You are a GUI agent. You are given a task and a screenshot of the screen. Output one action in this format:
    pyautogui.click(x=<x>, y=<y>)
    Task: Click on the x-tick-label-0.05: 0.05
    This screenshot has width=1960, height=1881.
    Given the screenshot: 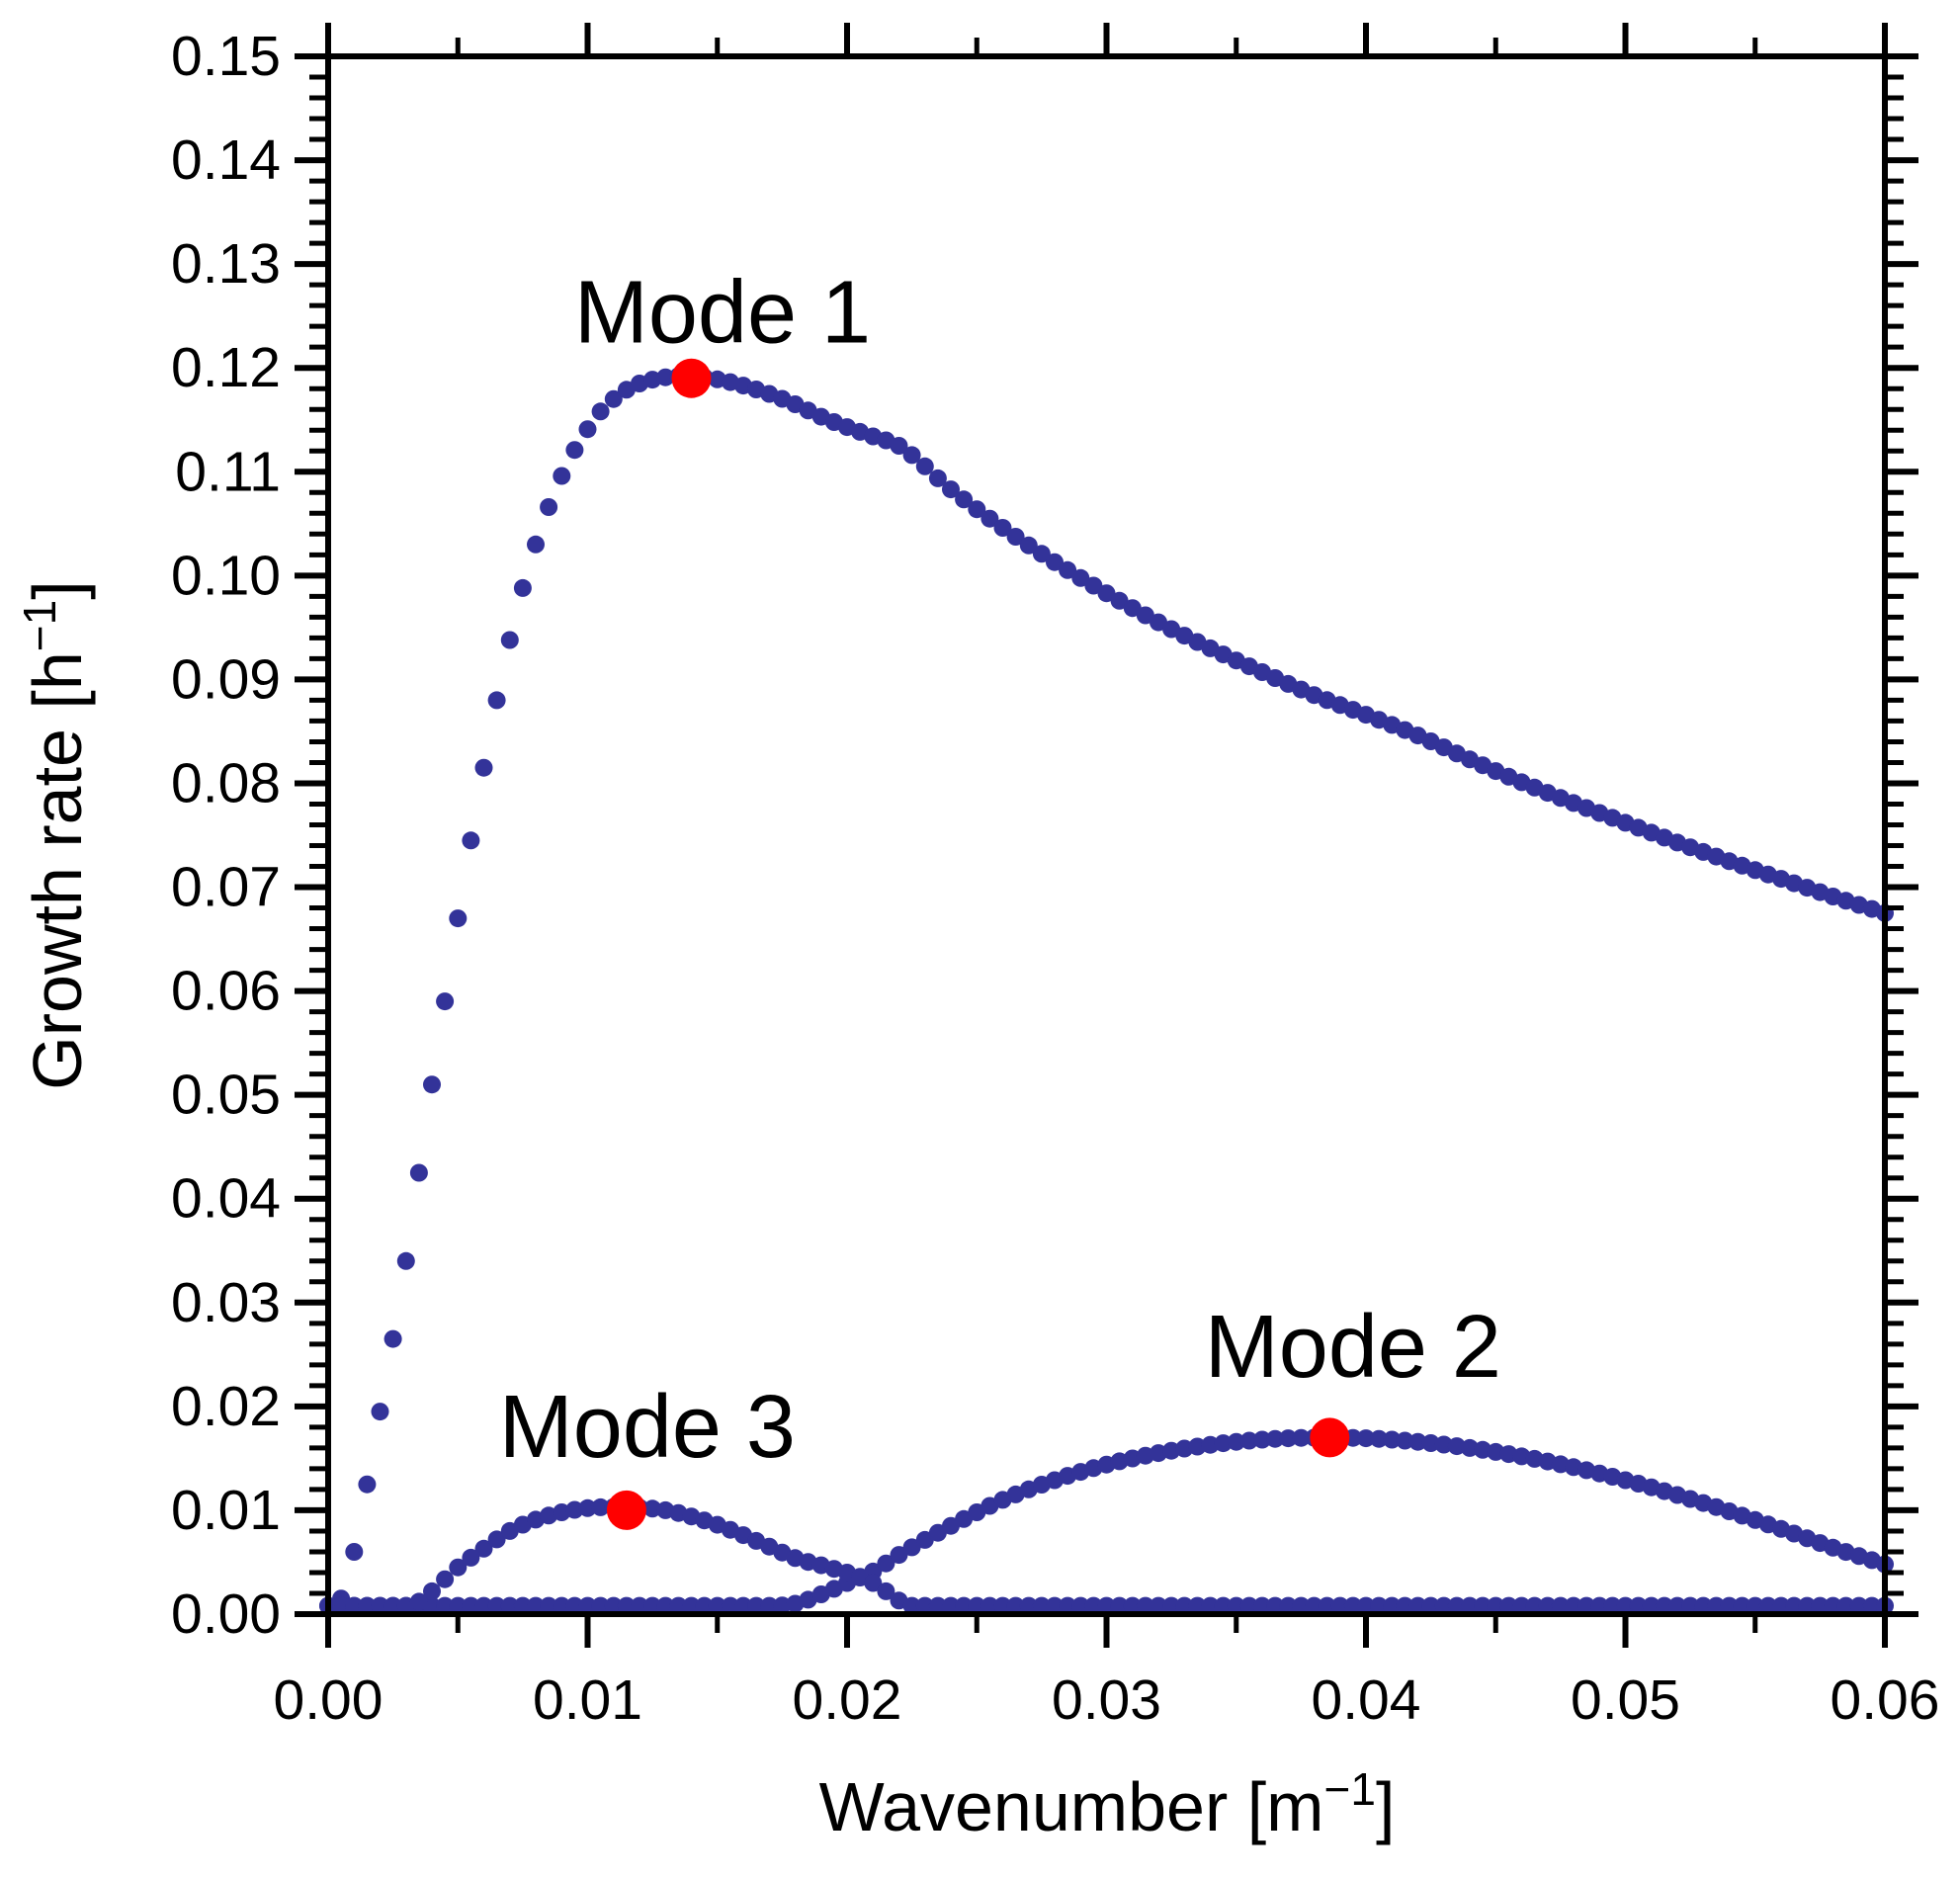 What is the action you would take?
    pyautogui.click(x=1626, y=1700)
    